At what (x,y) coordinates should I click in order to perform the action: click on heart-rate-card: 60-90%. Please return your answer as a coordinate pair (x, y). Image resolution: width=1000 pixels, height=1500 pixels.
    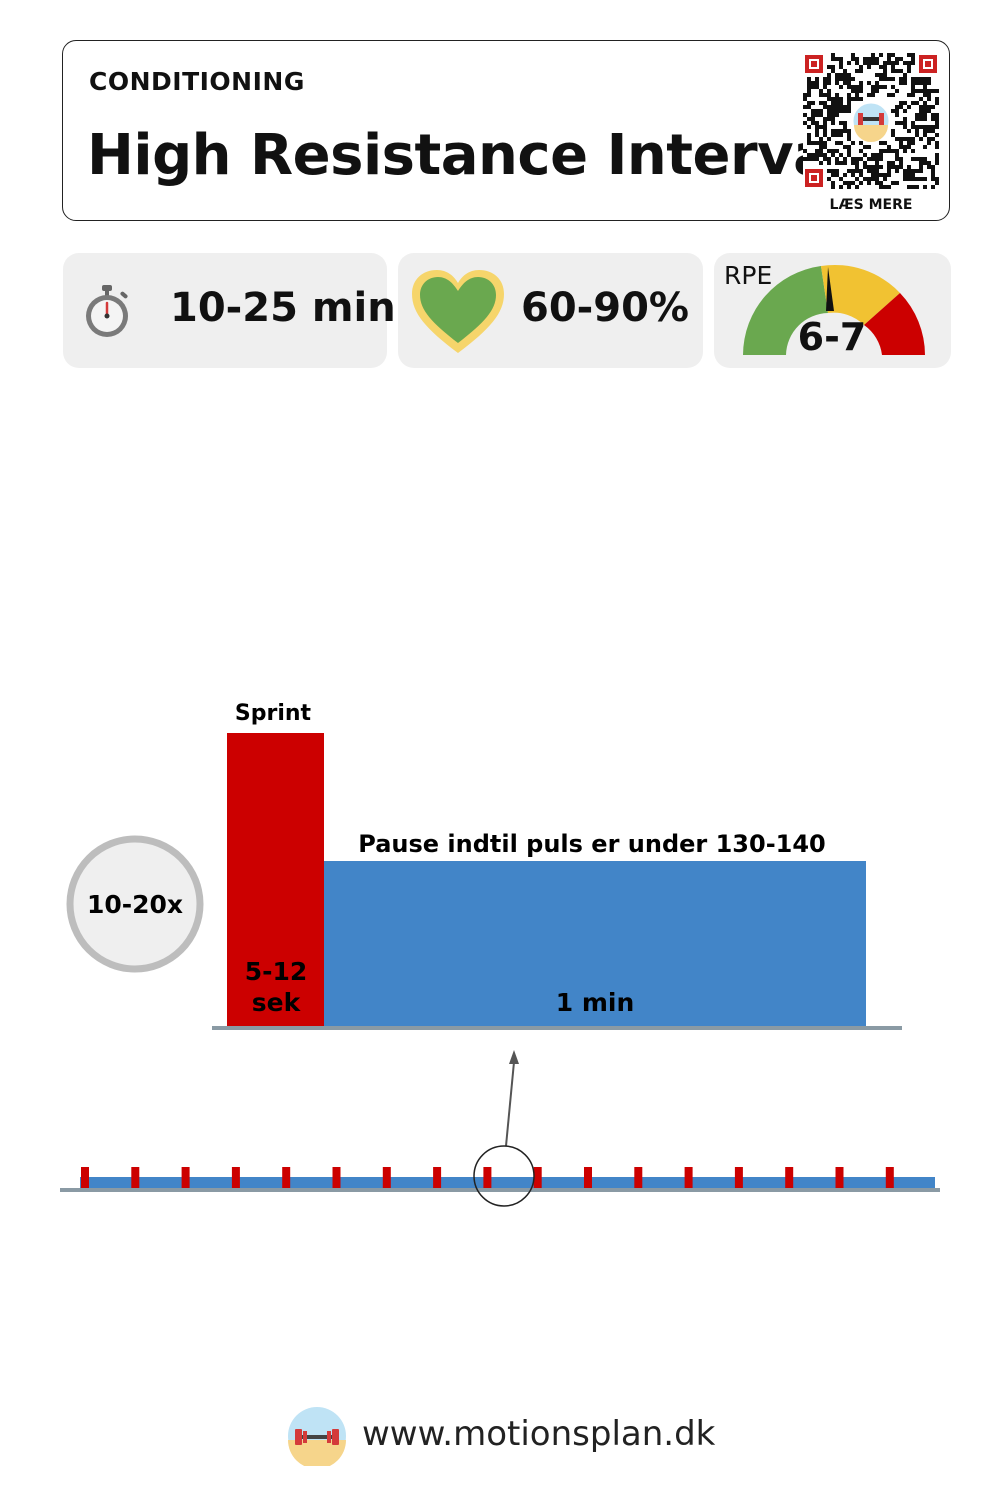
    Looking at the image, I should click on (550, 310).